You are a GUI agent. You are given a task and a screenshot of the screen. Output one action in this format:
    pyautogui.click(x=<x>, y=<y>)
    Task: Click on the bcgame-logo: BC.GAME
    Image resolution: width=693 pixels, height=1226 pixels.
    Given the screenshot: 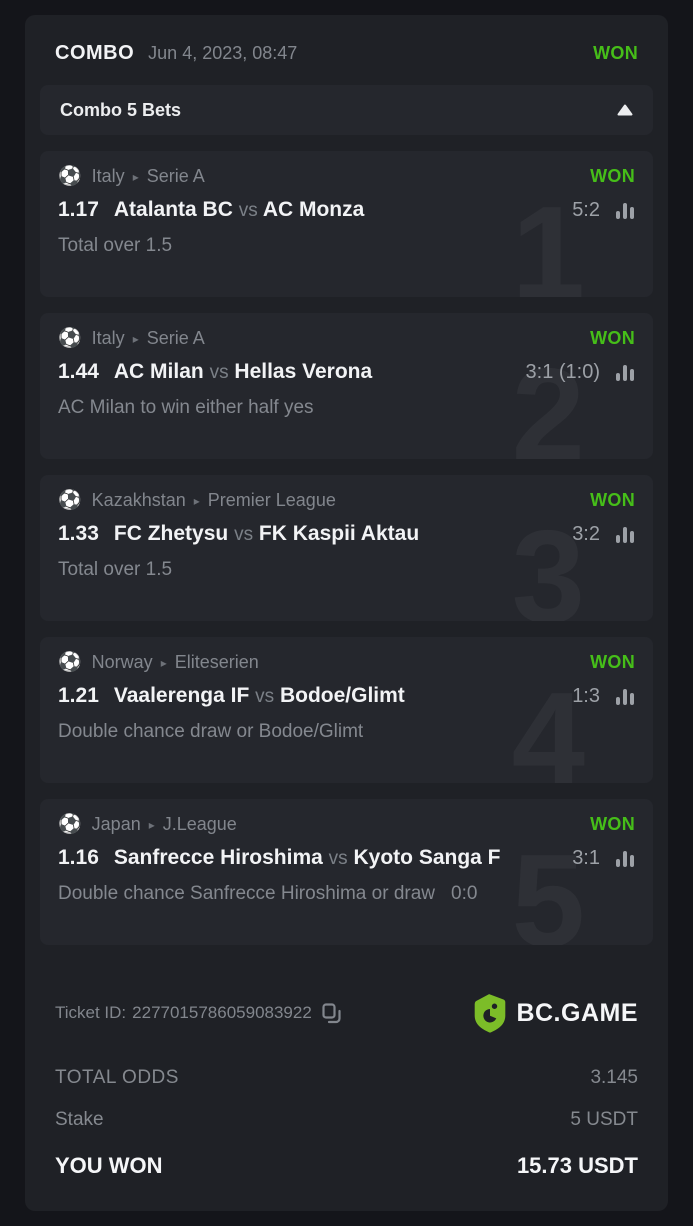 What is the action you would take?
    pyautogui.click(x=555, y=1013)
    